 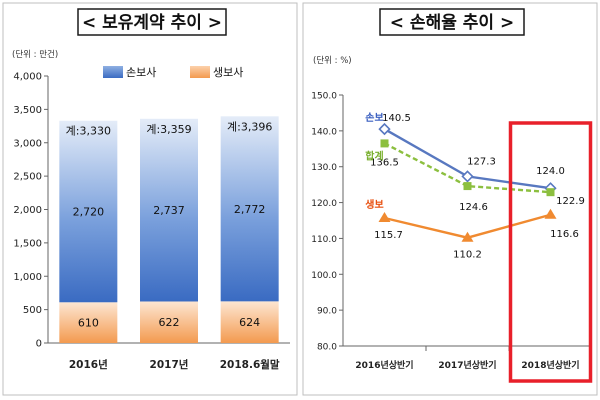 What do you see at coordinates (27, 243) in the screenshot?
I see `left-y-tick-label: 1,500` at bounding box center [27, 243].